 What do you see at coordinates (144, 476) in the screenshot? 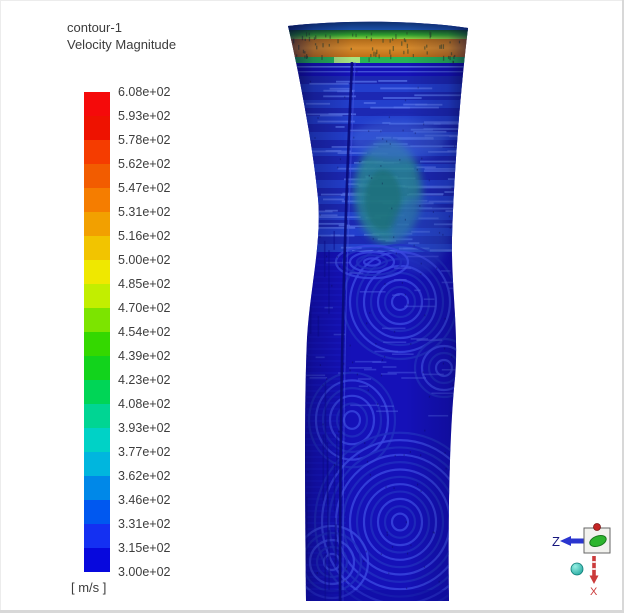
I see `legend-tick-label: 3.62e+02` at bounding box center [144, 476].